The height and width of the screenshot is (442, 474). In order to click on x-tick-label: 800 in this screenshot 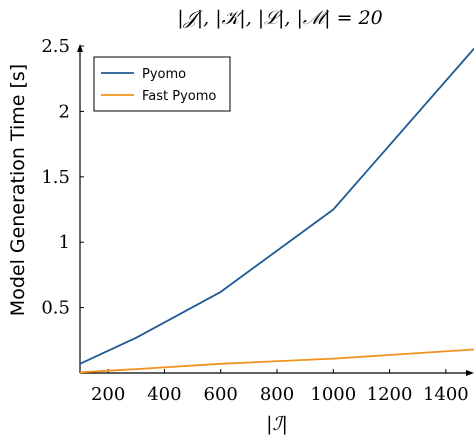, I will do `click(277, 394)`.